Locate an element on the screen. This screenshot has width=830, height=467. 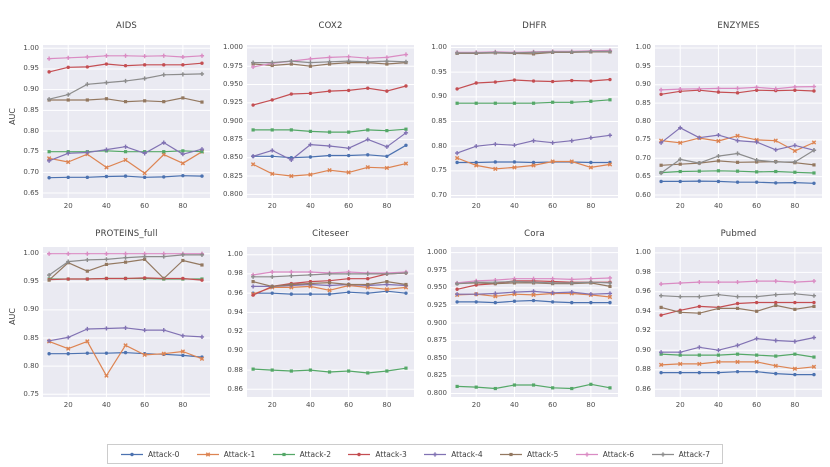
y-tick-label: 0.850 is located at coordinates (232, 157).